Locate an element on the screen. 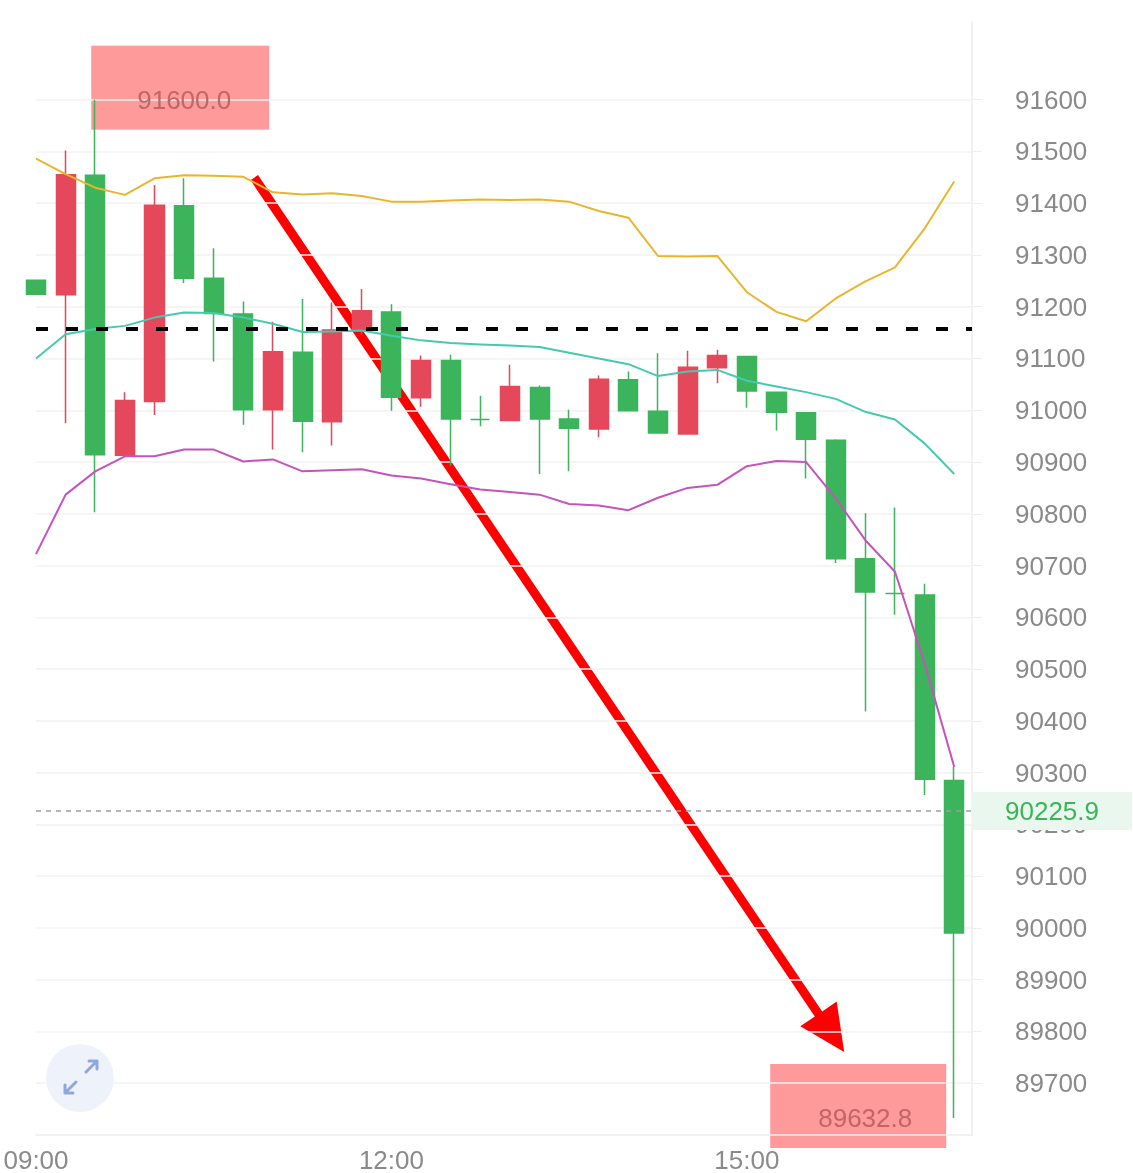 Image resolution: width=1133 pixels, height=1173 pixels. y-tick-label: 89800 is located at coordinates (1051, 1031).